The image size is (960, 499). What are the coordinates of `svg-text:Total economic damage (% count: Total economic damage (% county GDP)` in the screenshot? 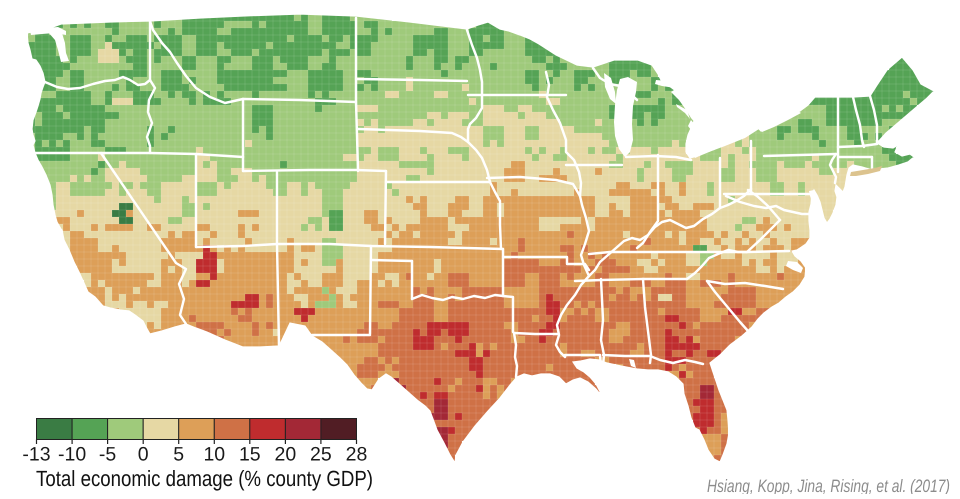 It's located at (204, 478).